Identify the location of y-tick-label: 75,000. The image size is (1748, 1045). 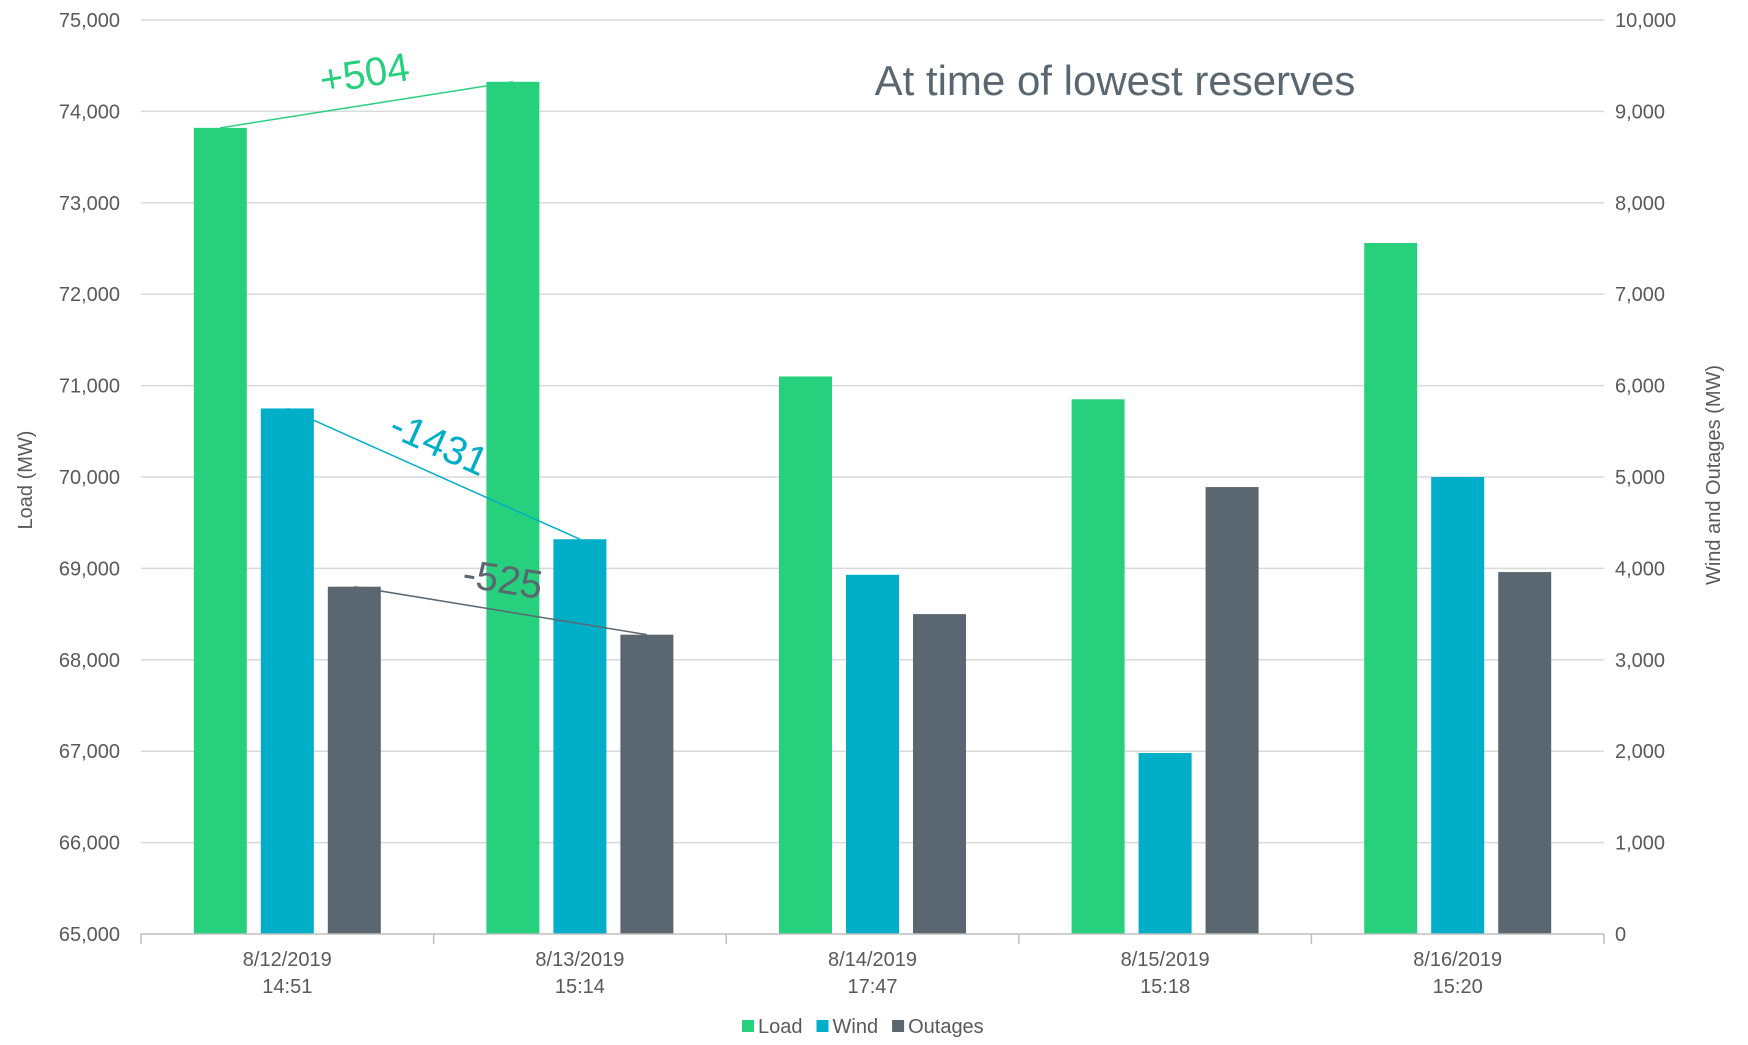
(89, 21).